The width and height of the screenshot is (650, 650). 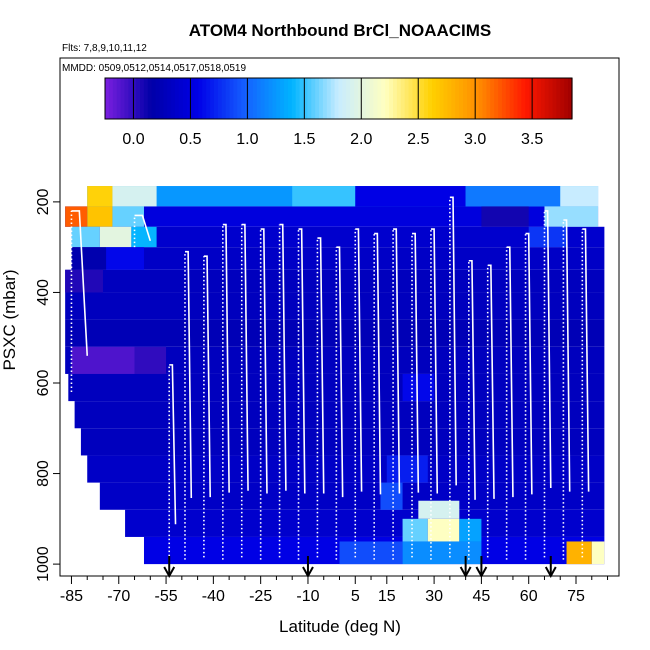 I want to click on x-tick-label: -40, so click(x=213, y=596).